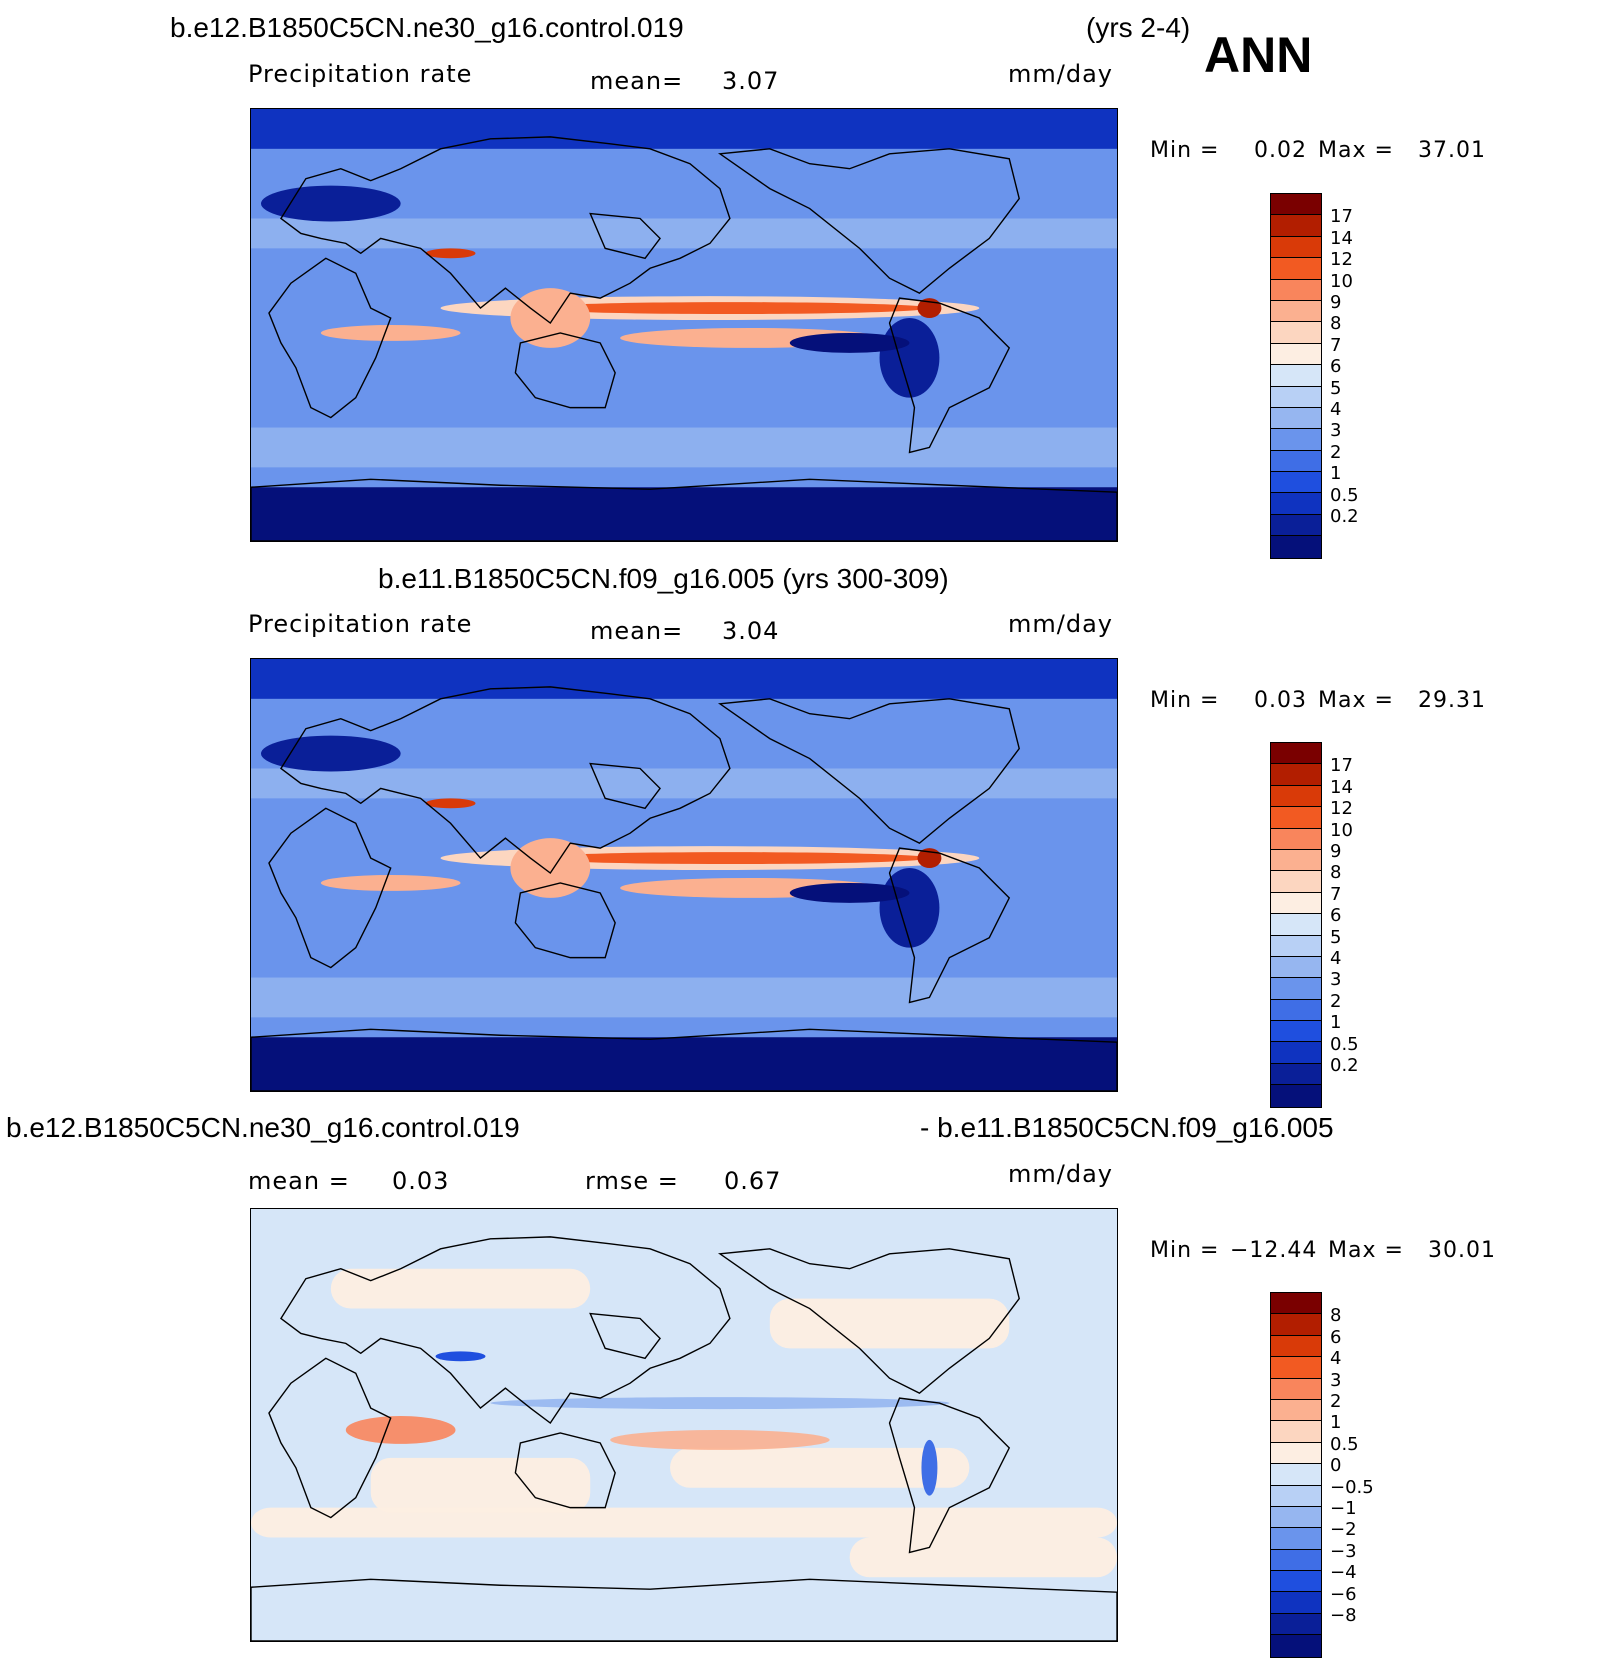  I want to click on panel3-min-value: −12.44, so click(1274, 1250).